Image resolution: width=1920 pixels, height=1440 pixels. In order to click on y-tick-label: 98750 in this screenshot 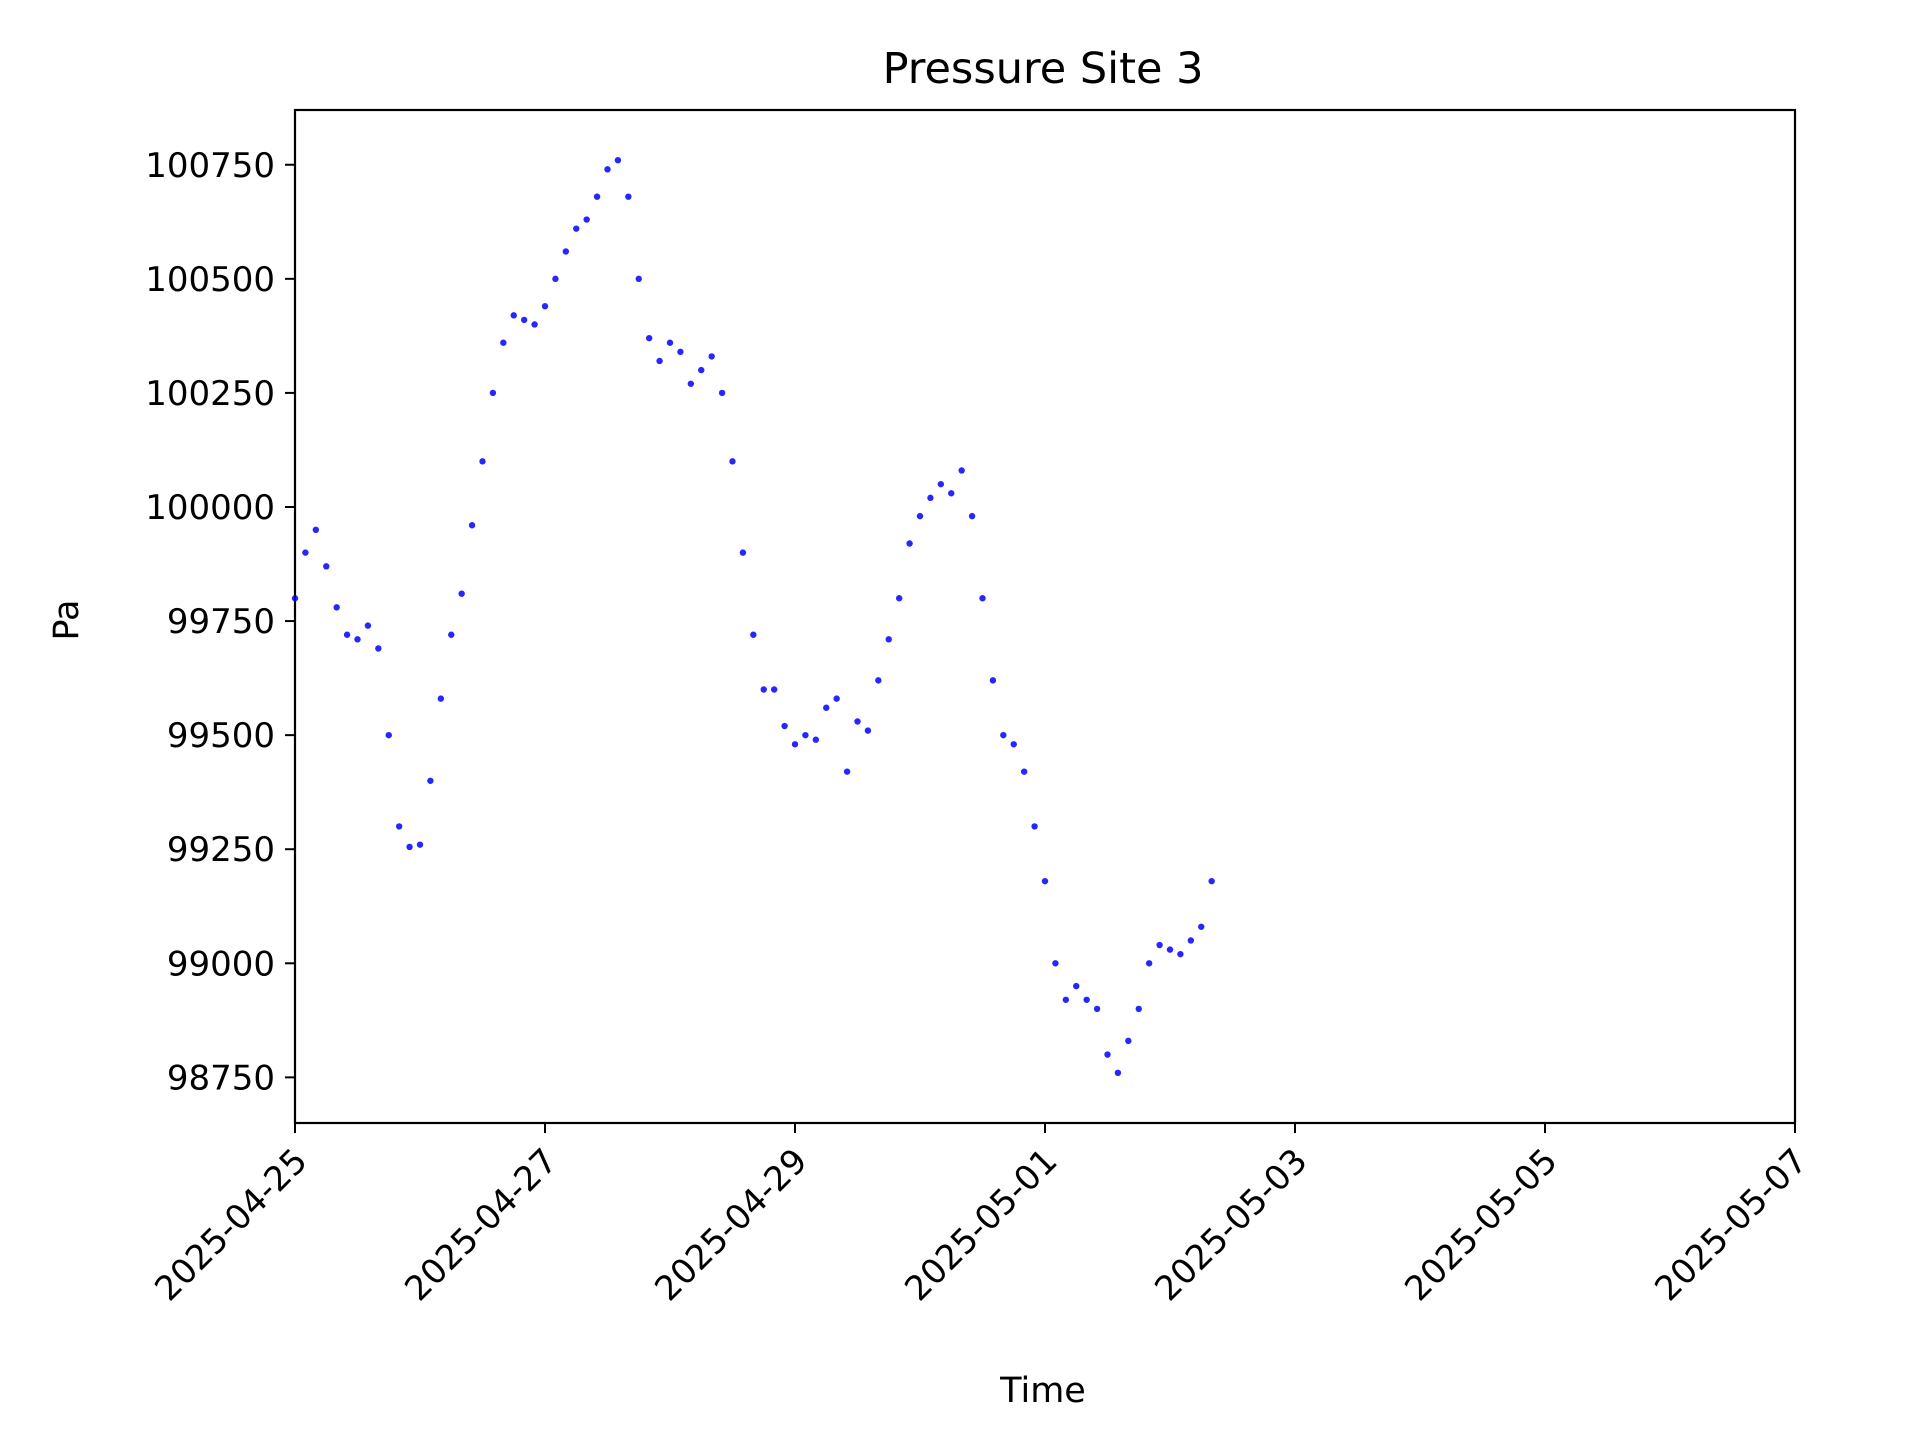, I will do `click(221, 1078)`.